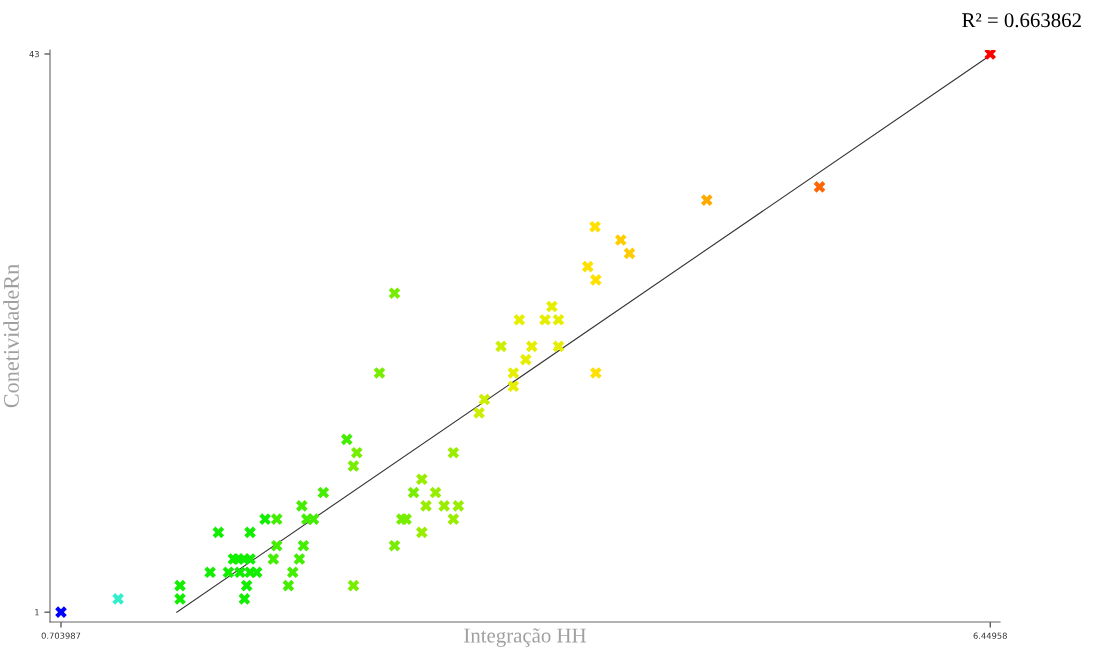  I want to click on x-tick-label: 0.703987, so click(61, 635).